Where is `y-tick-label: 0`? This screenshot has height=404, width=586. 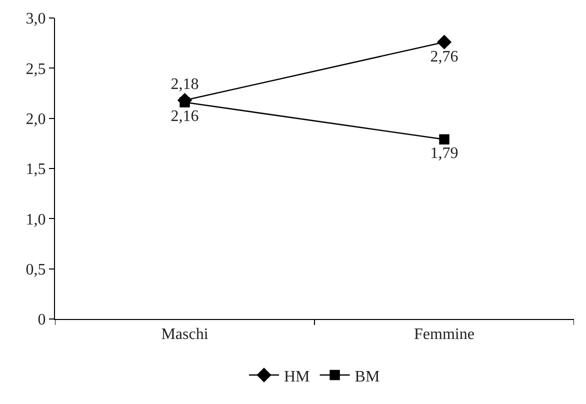
y-tick-label: 0 is located at coordinates (42, 320).